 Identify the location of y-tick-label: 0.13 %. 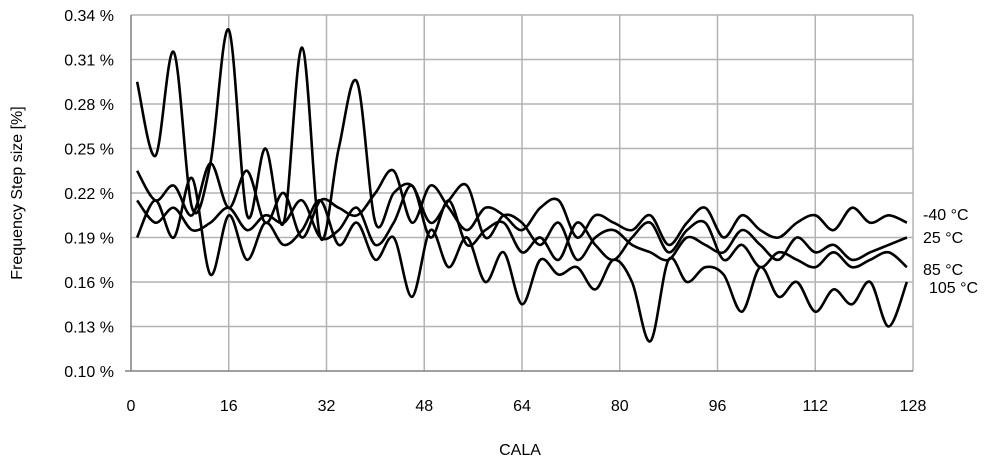
(89, 328).